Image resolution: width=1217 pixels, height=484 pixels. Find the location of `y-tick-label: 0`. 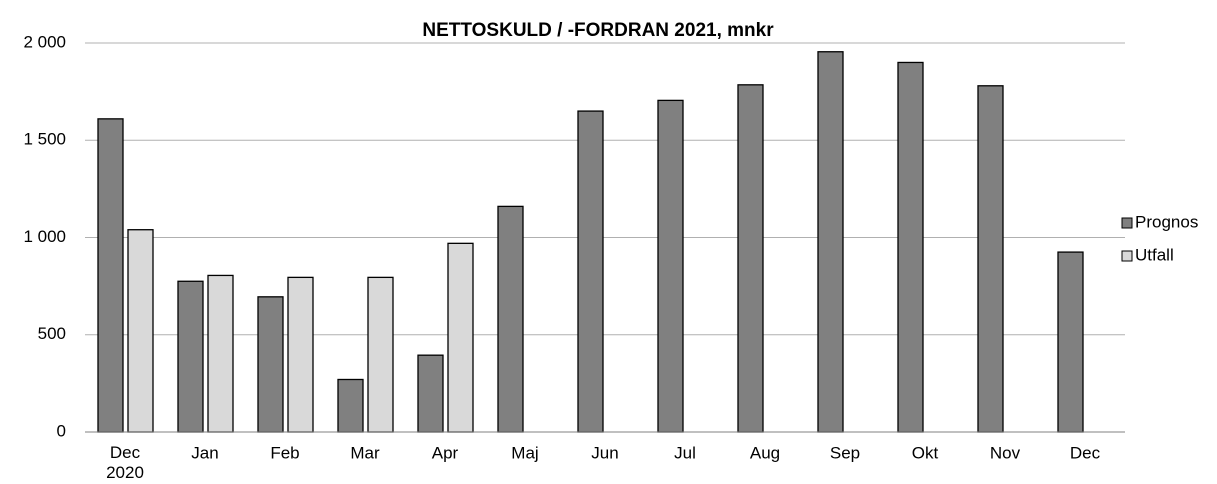

y-tick-label: 0 is located at coordinates (61, 430).